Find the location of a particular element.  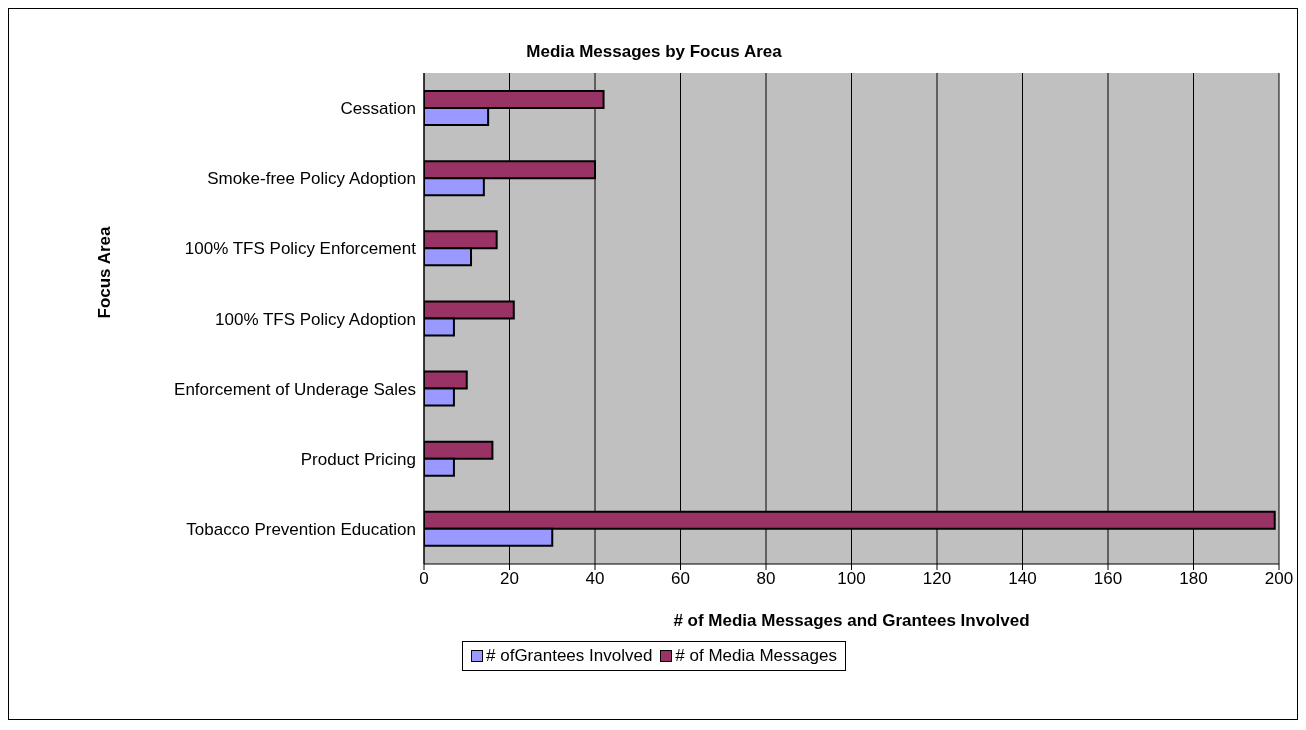

y-tick-label: Smoke-free Policy Adoption is located at coordinates (311, 179).